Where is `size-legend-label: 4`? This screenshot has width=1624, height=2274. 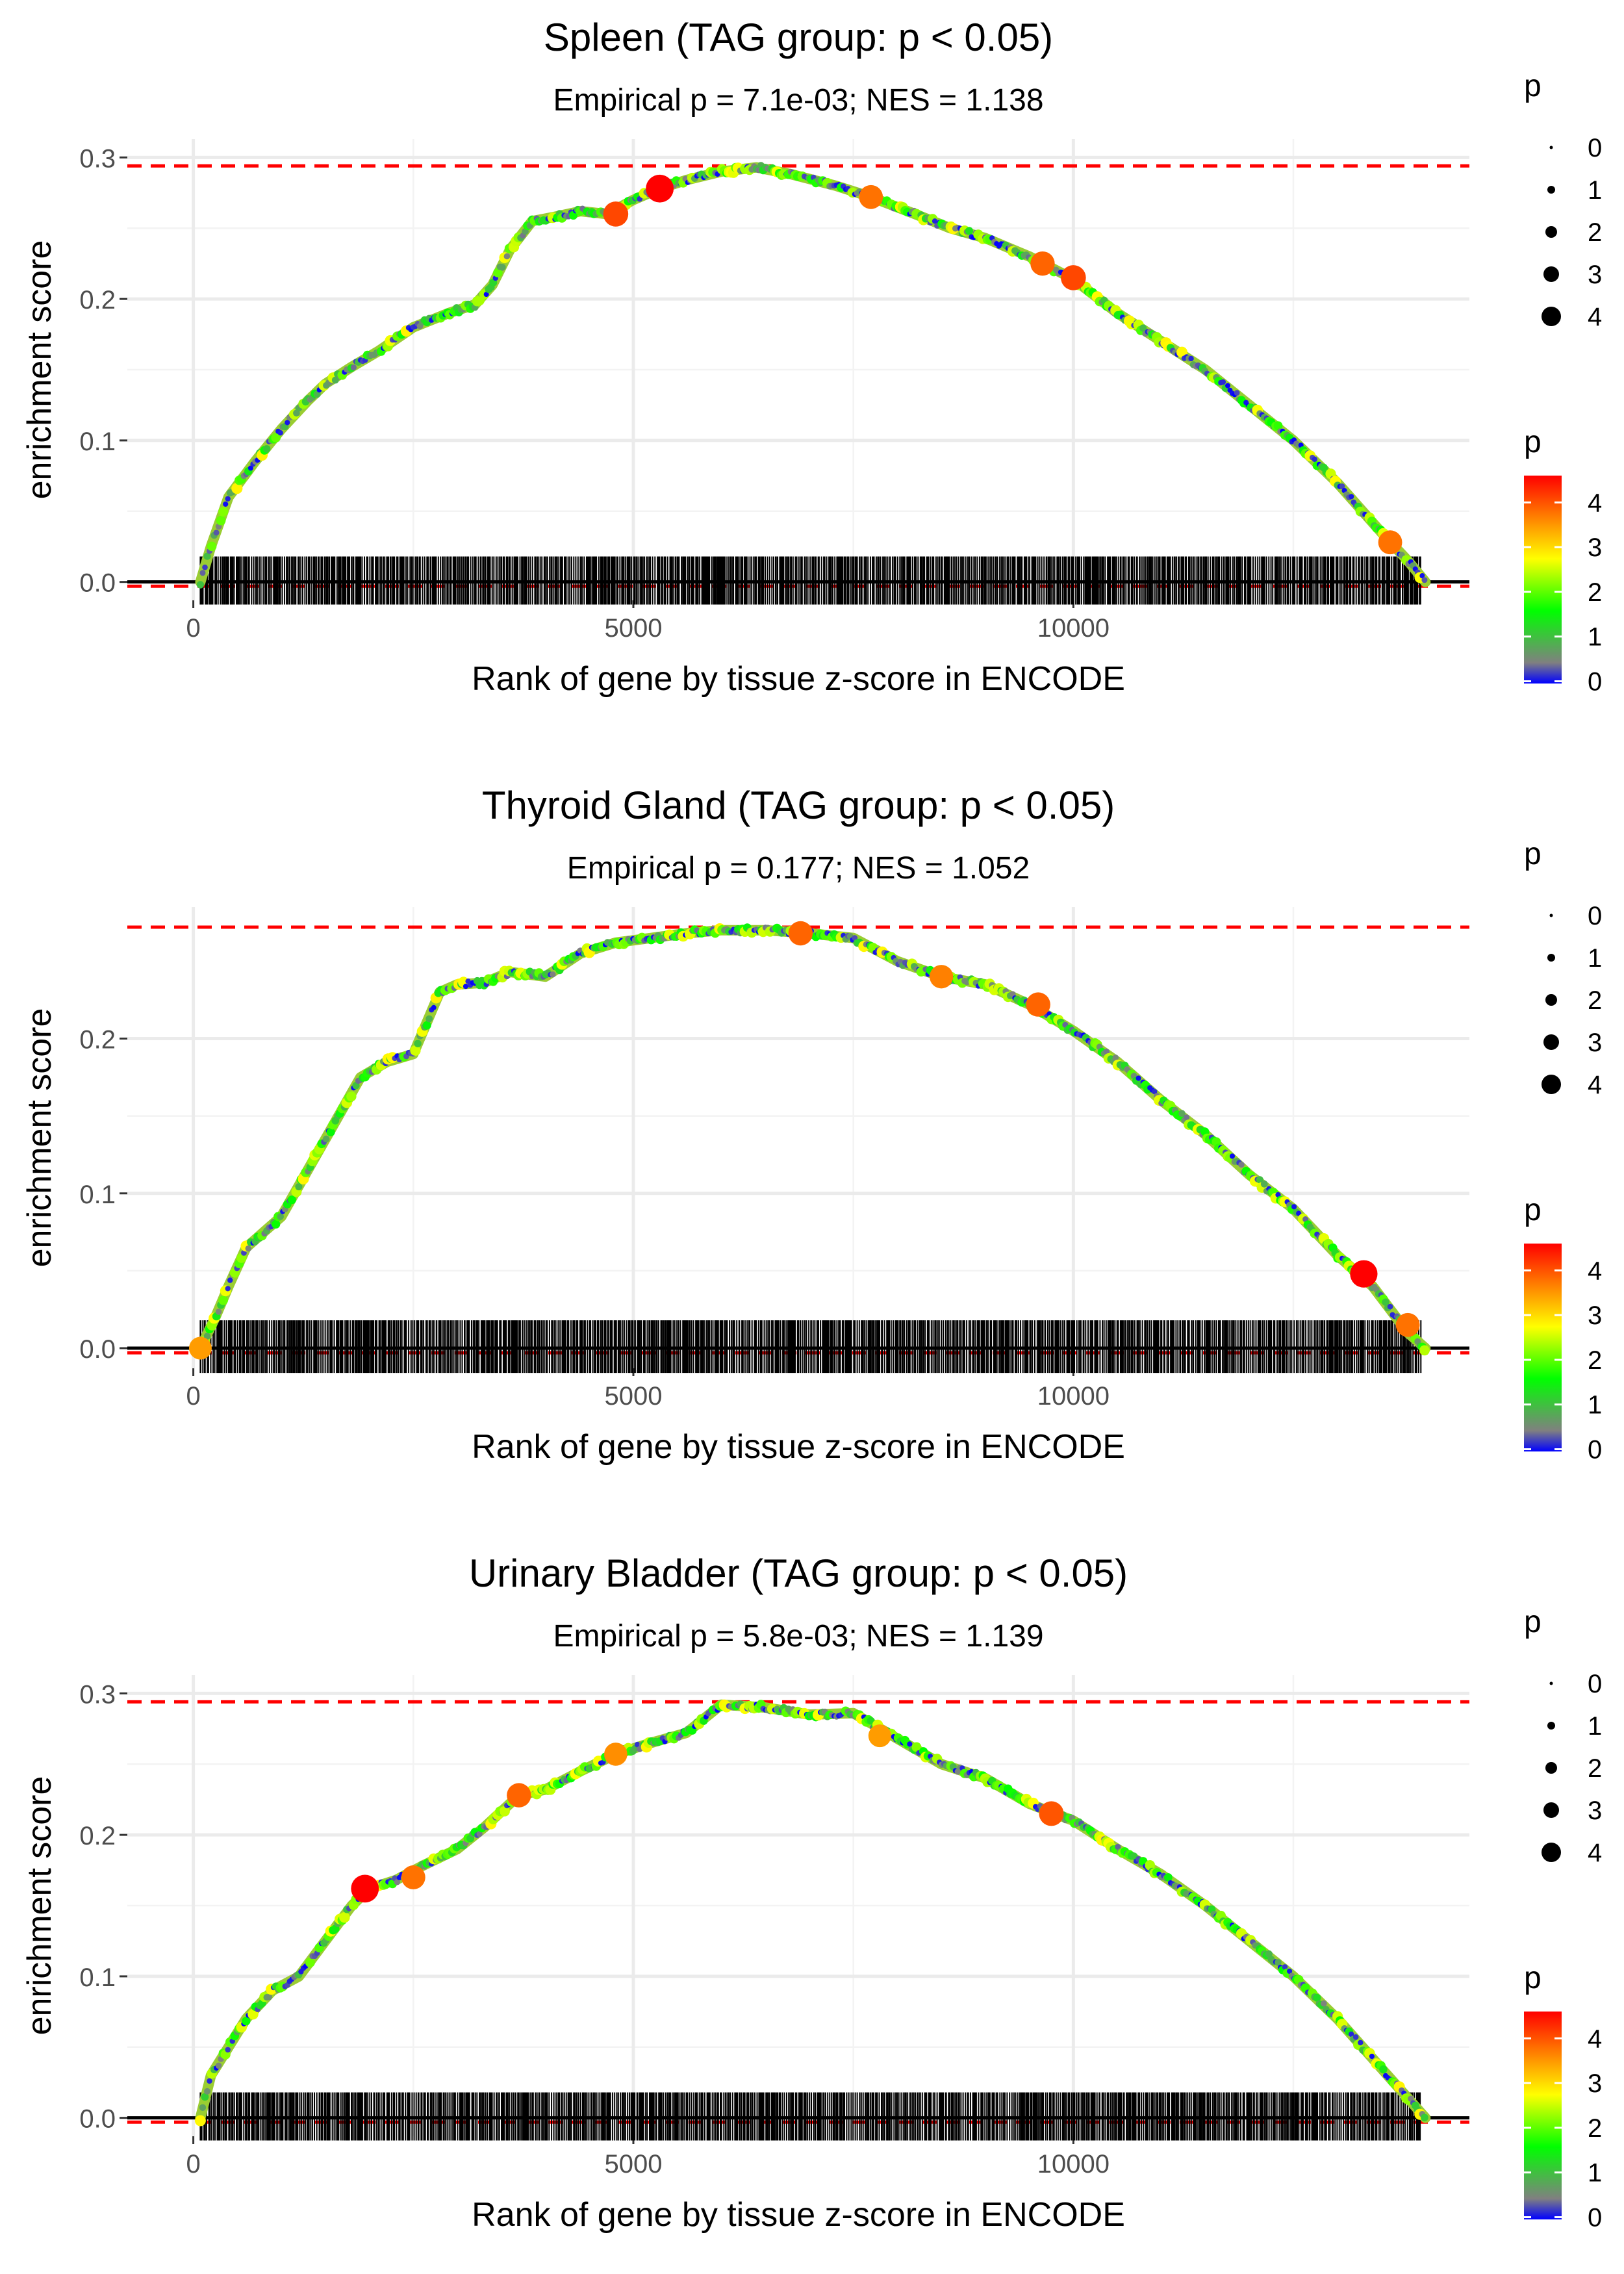
size-legend-label: 4 is located at coordinates (1595, 1085).